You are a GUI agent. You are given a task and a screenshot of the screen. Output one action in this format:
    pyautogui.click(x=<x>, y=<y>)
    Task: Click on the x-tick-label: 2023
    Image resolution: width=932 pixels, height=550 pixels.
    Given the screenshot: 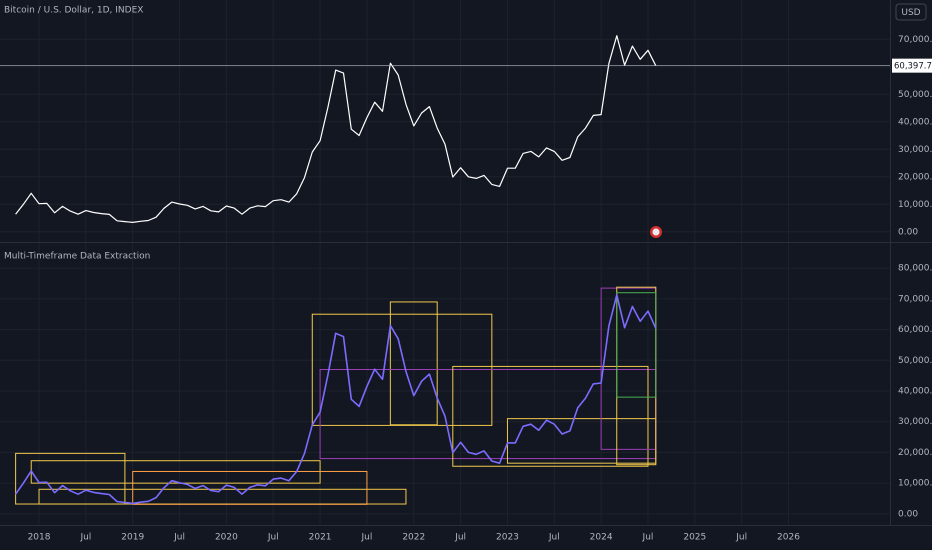 What is the action you would take?
    pyautogui.click(x=507, y=538)
    